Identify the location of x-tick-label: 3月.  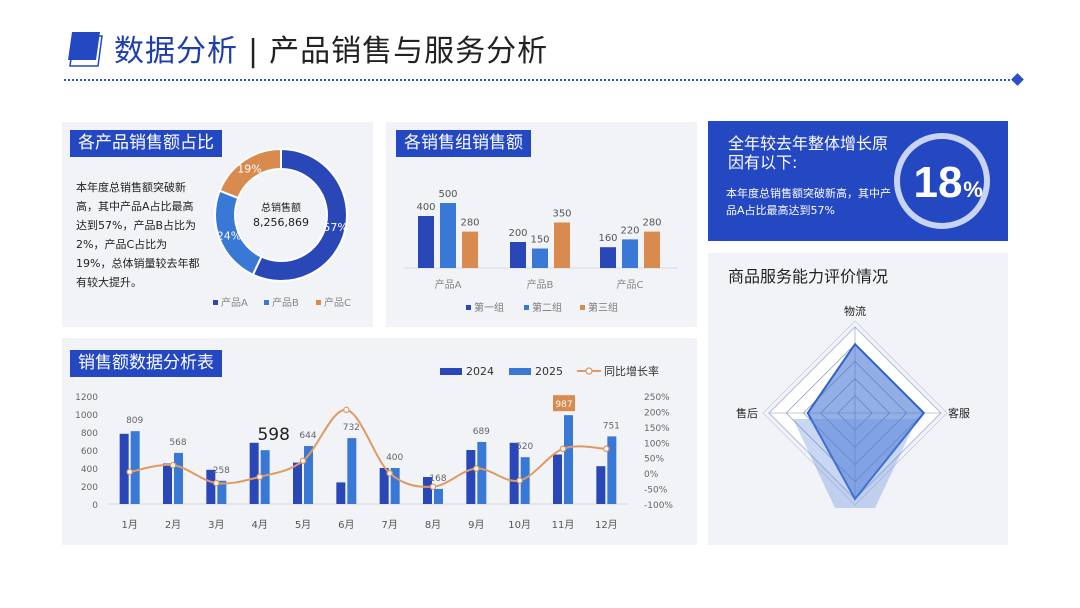
(216, 525).